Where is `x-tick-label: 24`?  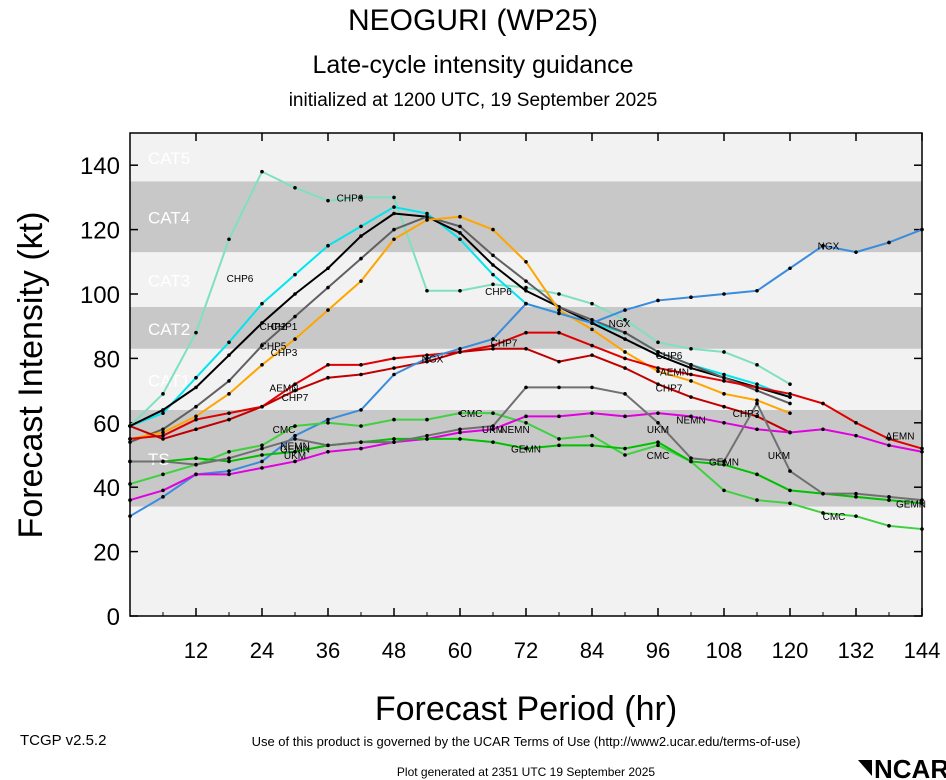
x-tick-label: 24 is located at coordinates (262, 650).